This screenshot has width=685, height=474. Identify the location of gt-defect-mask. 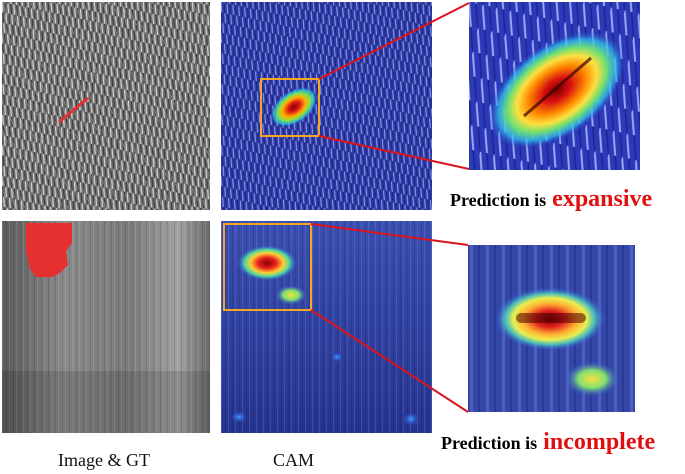
(49, 250).